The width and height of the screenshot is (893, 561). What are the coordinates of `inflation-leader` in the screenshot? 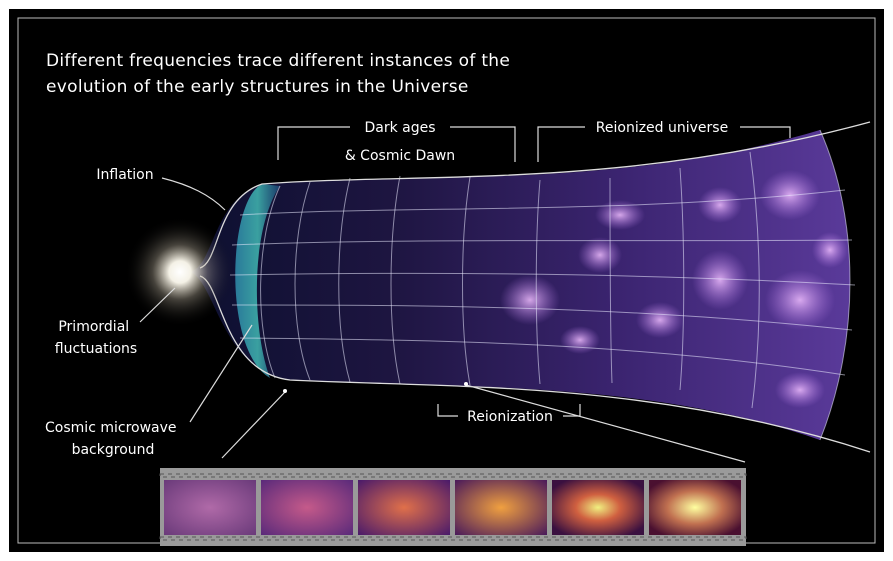 It's located at (193, 194).